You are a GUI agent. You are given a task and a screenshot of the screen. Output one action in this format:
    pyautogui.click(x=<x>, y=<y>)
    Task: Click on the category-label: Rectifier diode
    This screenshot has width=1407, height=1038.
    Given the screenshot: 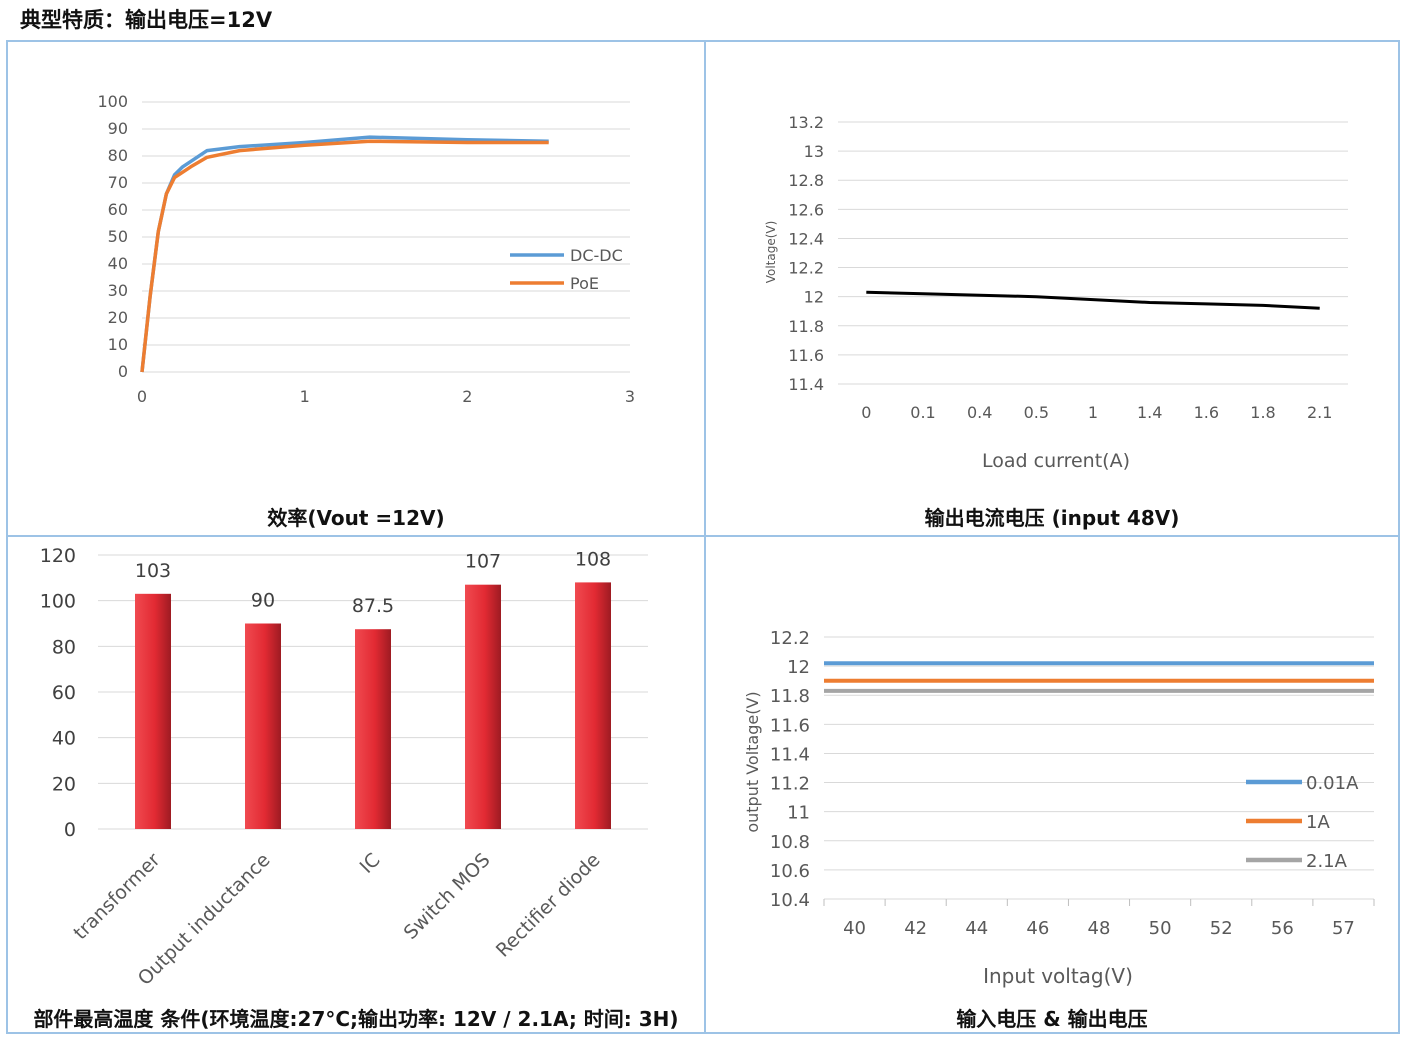 What is the action you would take?
    pyautogui.click(x=548, y=905)
    